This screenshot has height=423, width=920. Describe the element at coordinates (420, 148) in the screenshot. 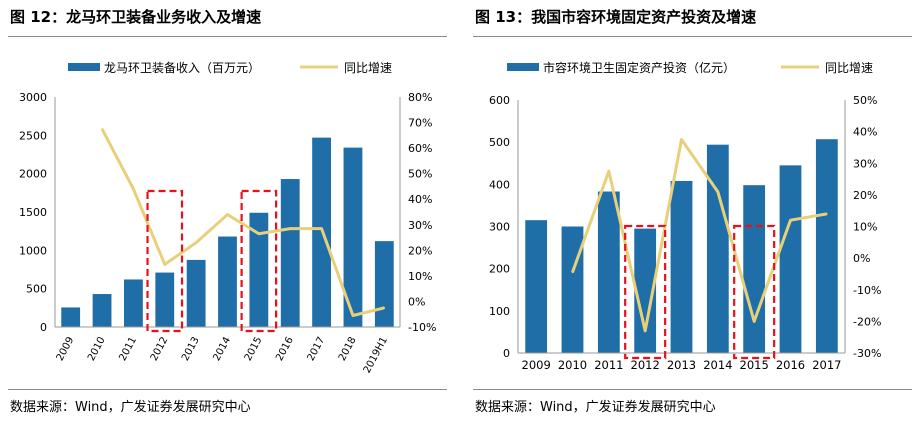

I see `y-right-tick-label: 60%` at that location.